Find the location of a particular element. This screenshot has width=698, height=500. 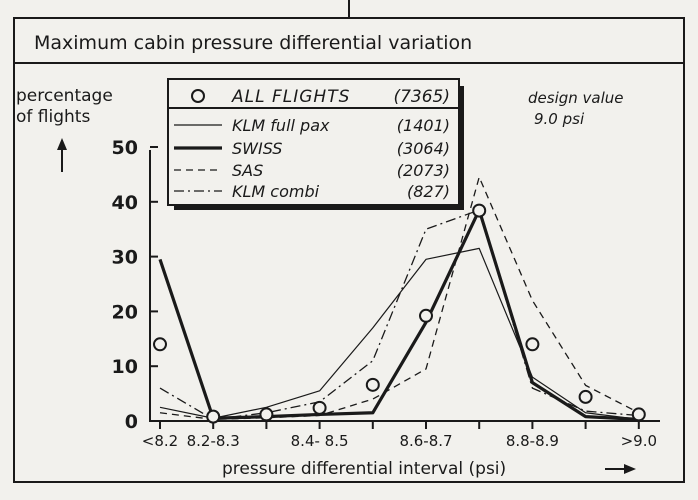

x-tick-label: <8.2 is located at coordinates (160, 441).